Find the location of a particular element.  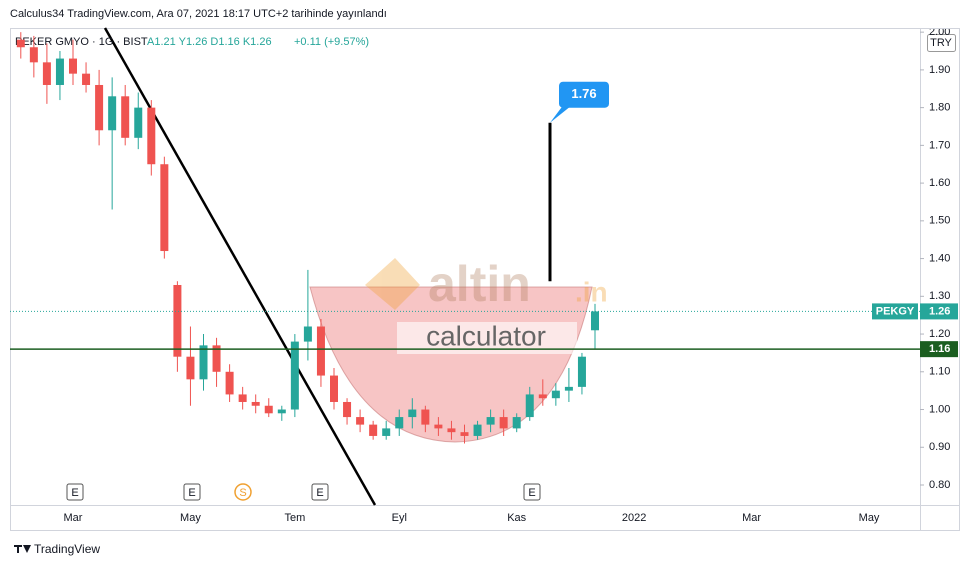

callout-pointer is located at coordinates (560, 114).